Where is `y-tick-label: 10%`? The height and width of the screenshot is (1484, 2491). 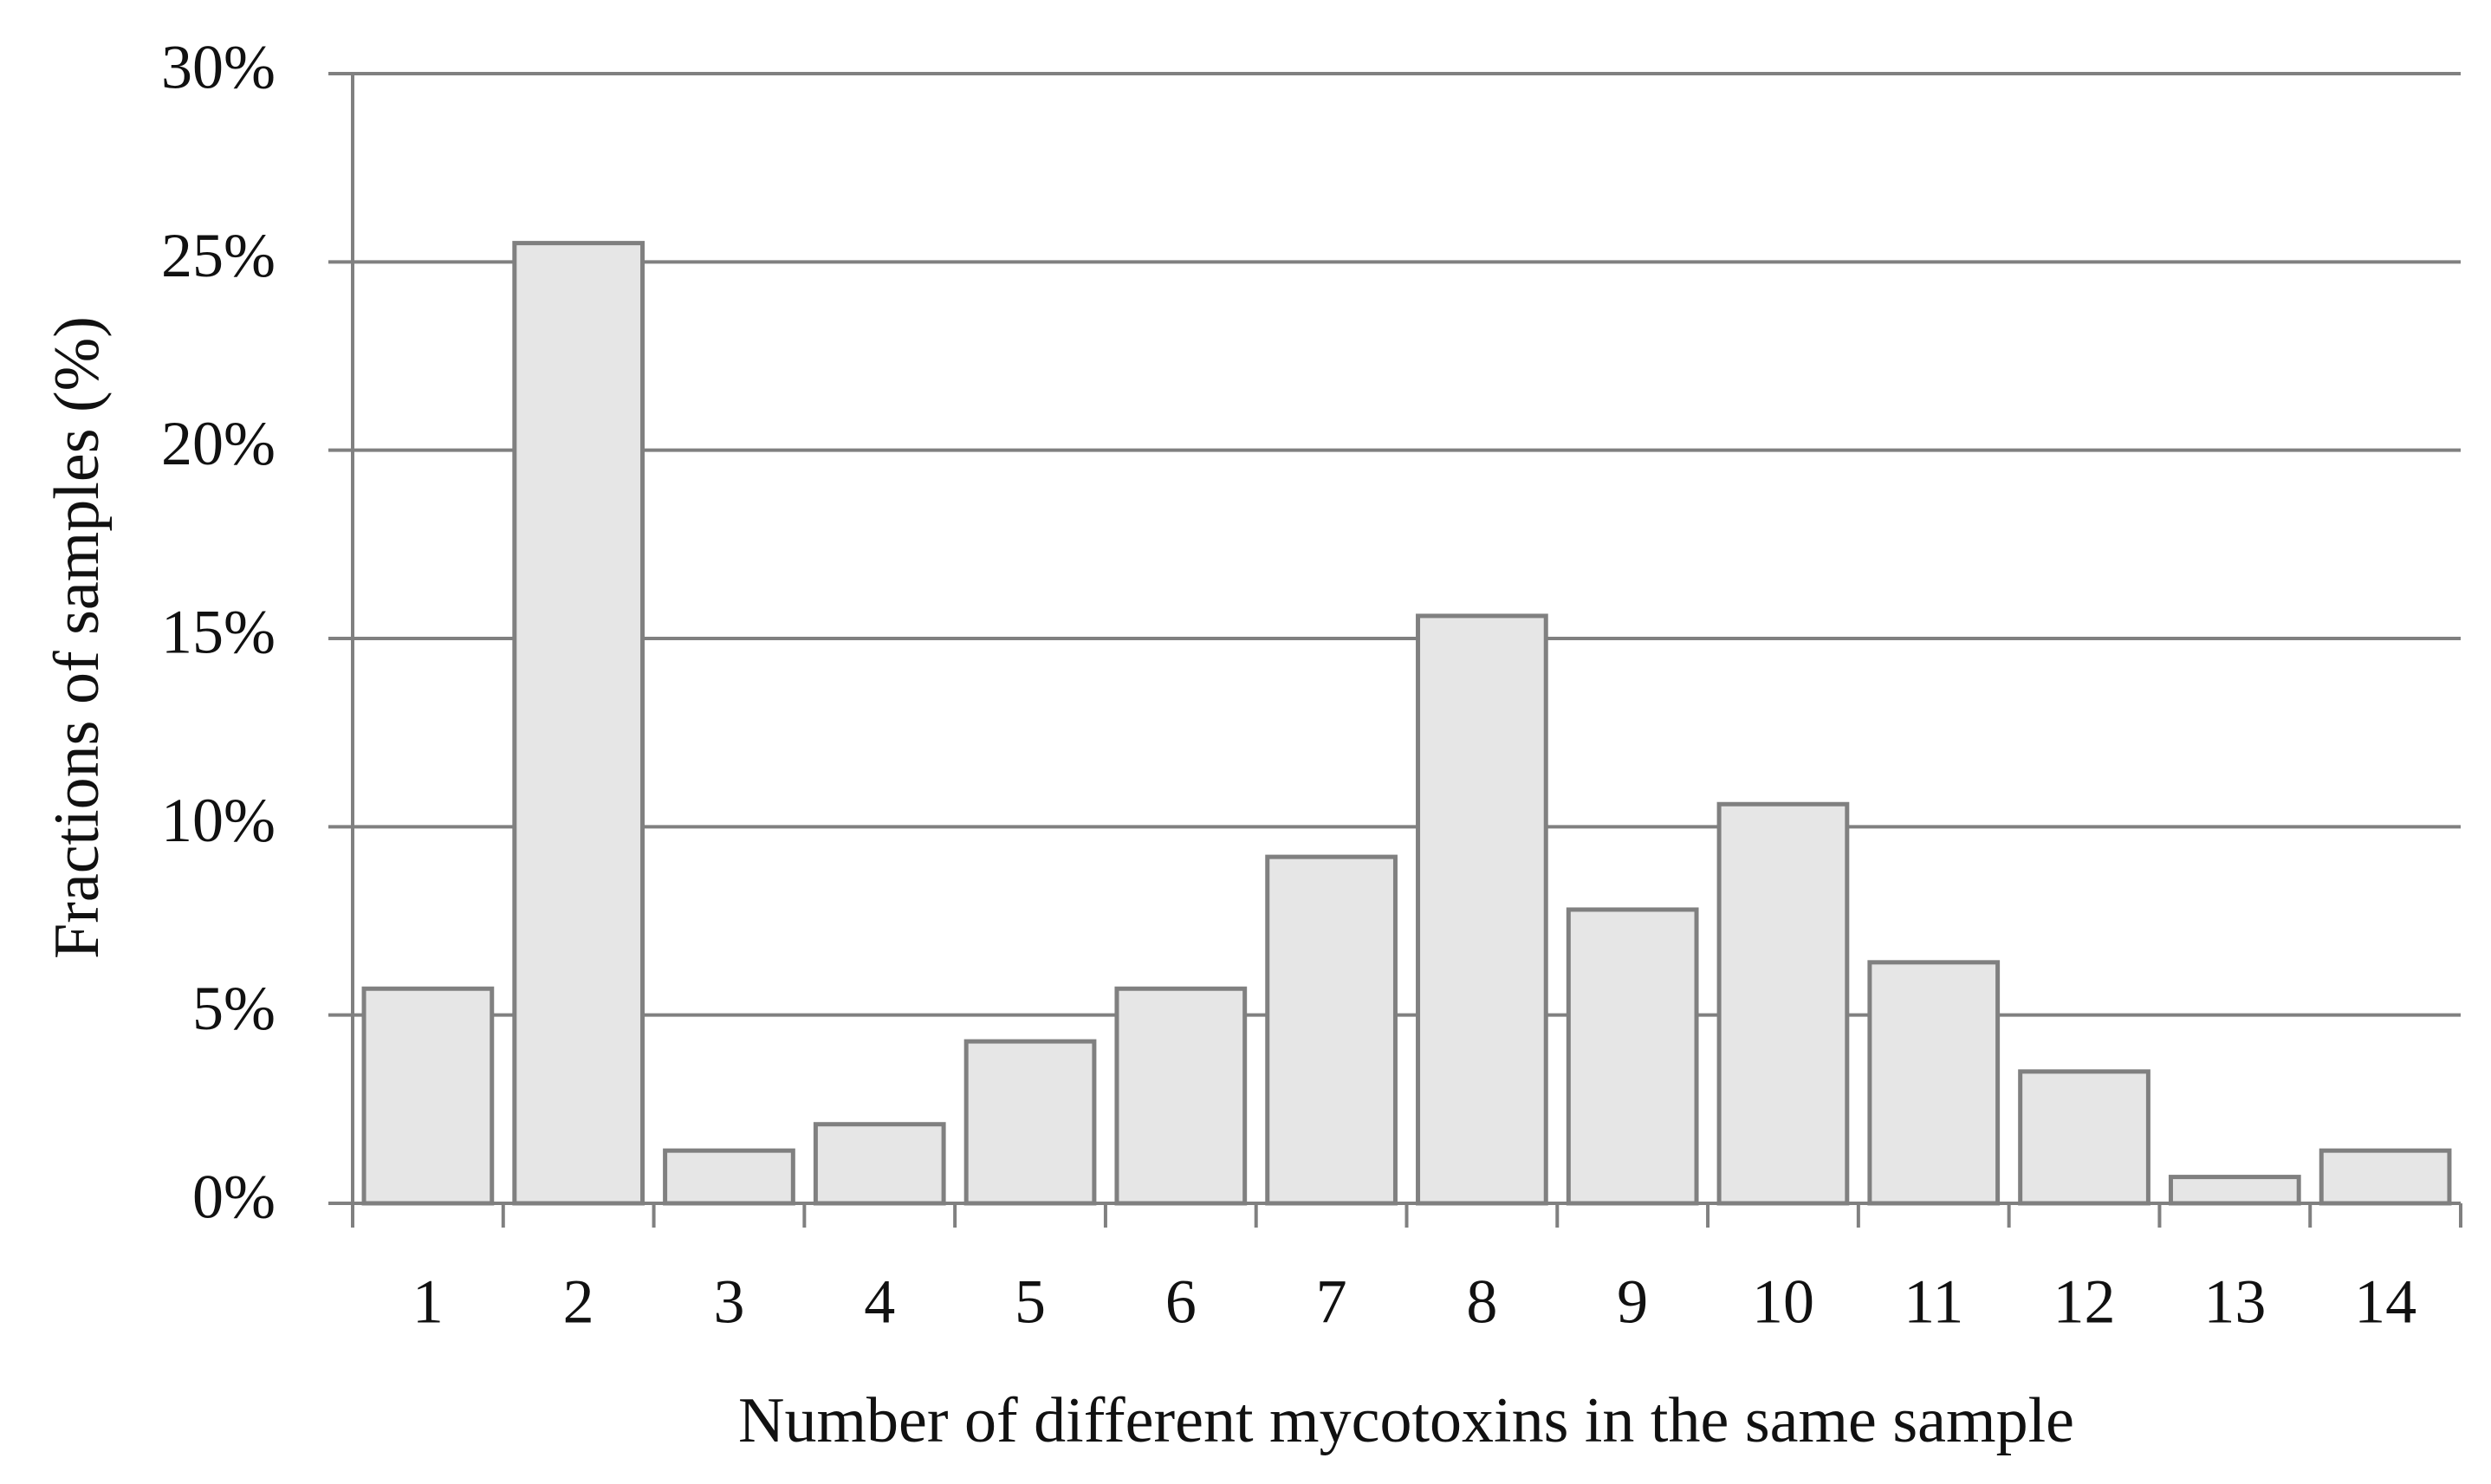
y-tick-label: 10% is located at coordinates (218, 820).